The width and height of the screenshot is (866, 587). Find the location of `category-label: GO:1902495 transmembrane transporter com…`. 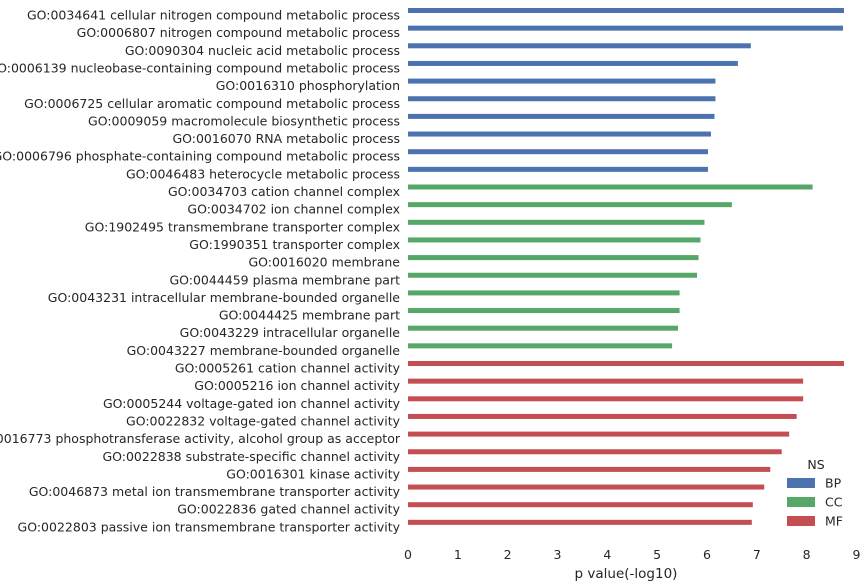

category-label: GO:1902495 transmembrane transporter com… is located at coordinates (242, 226).